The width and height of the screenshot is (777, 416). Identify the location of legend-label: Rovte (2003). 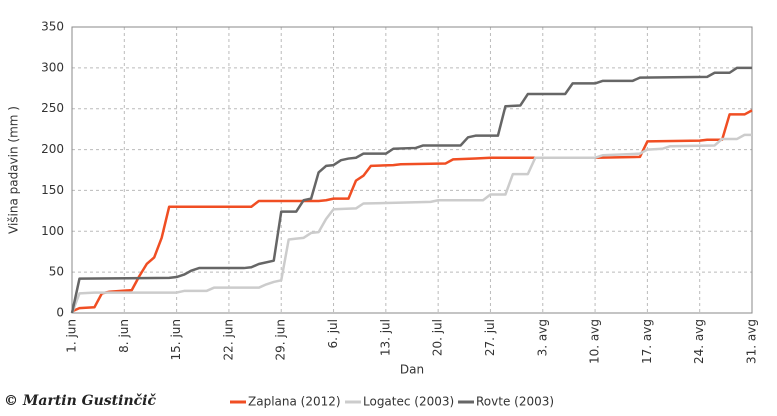
(515, 402).